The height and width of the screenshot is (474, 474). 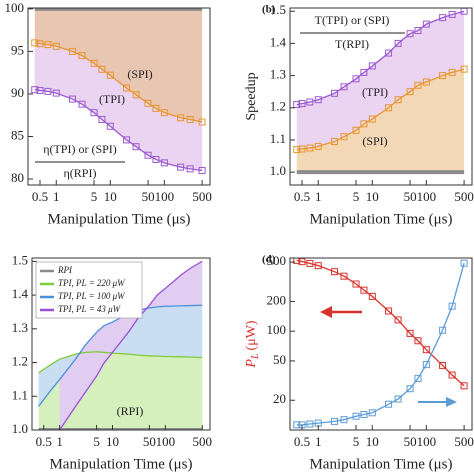 What do you see at coordinates (252, 344) in the screenshot?
I see `y-axis-label: PL (μW)` at bounding box center [252, 344].